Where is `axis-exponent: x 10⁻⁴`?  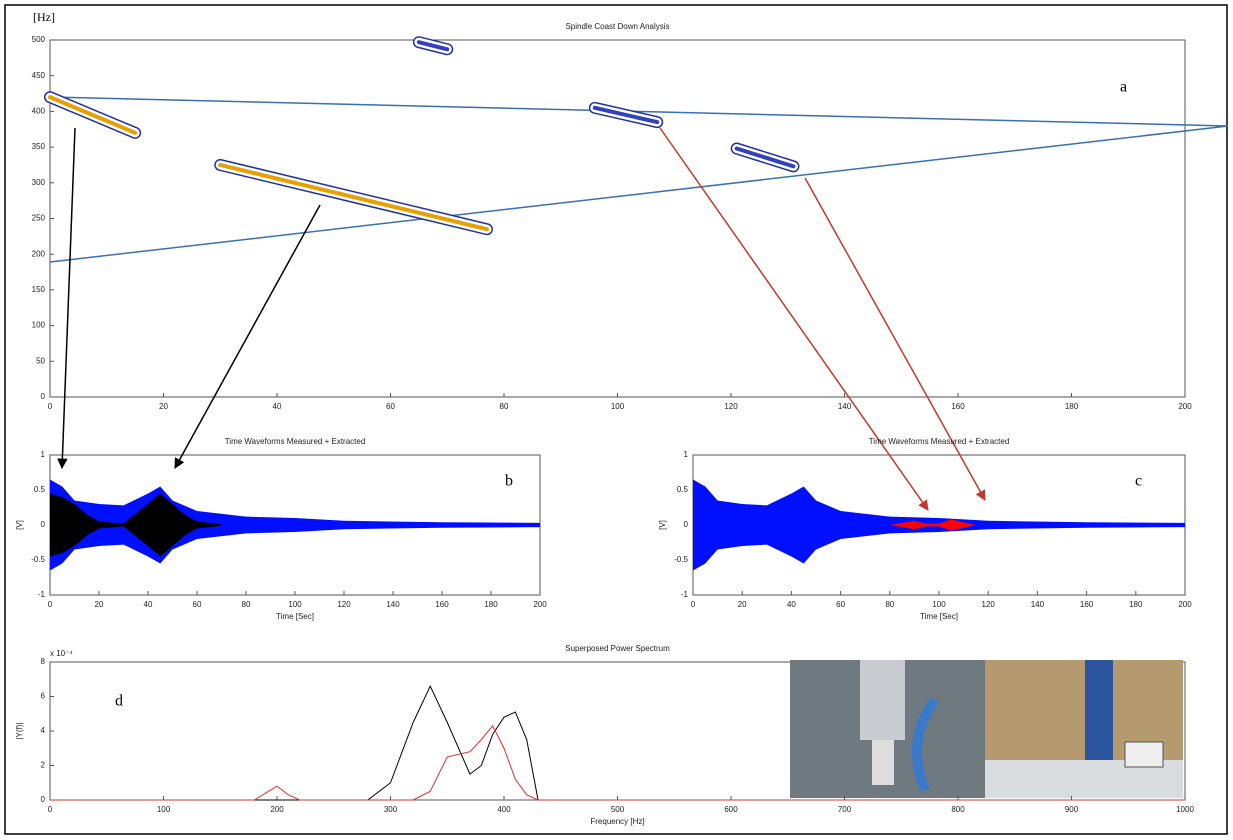
axis-exponent: x 10⁻⁴ is located at coordinates (61, 653).